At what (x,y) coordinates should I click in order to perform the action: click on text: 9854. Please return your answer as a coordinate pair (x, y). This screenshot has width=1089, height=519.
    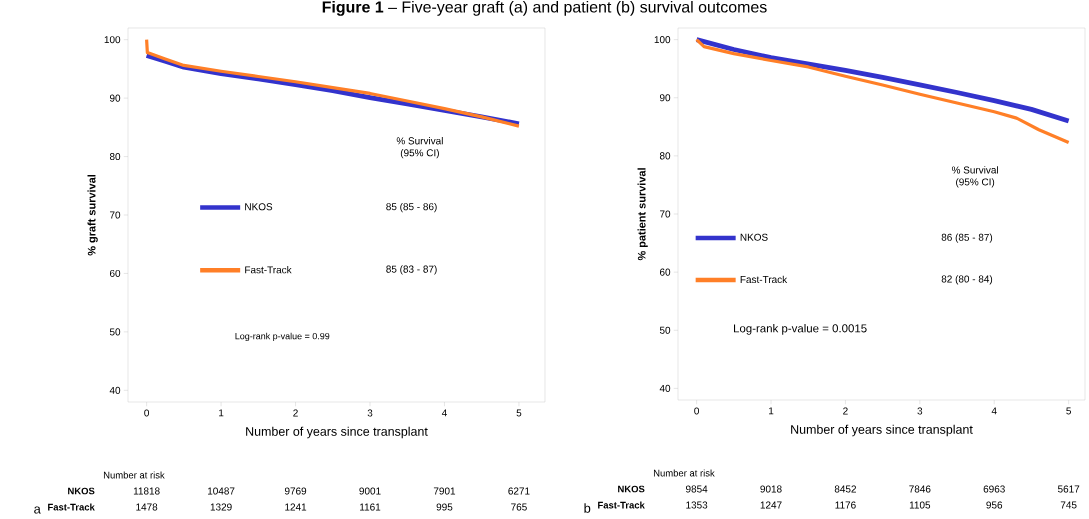
    Looking at the image, I should click on (697, 489).